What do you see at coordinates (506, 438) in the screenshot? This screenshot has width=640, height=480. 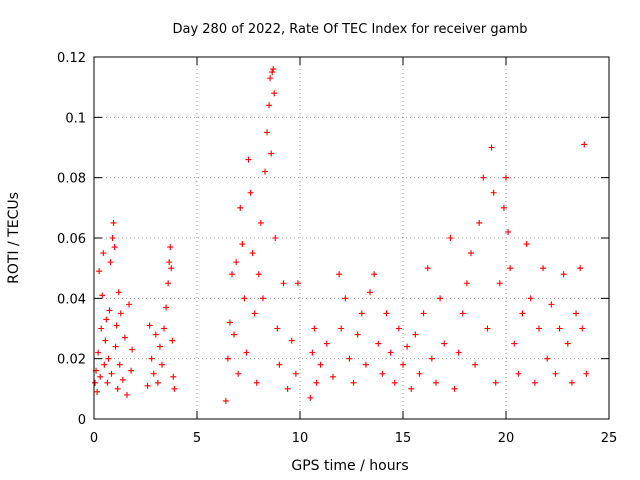 I see `x-tick-label: 20` at bounding box center [506, 438].